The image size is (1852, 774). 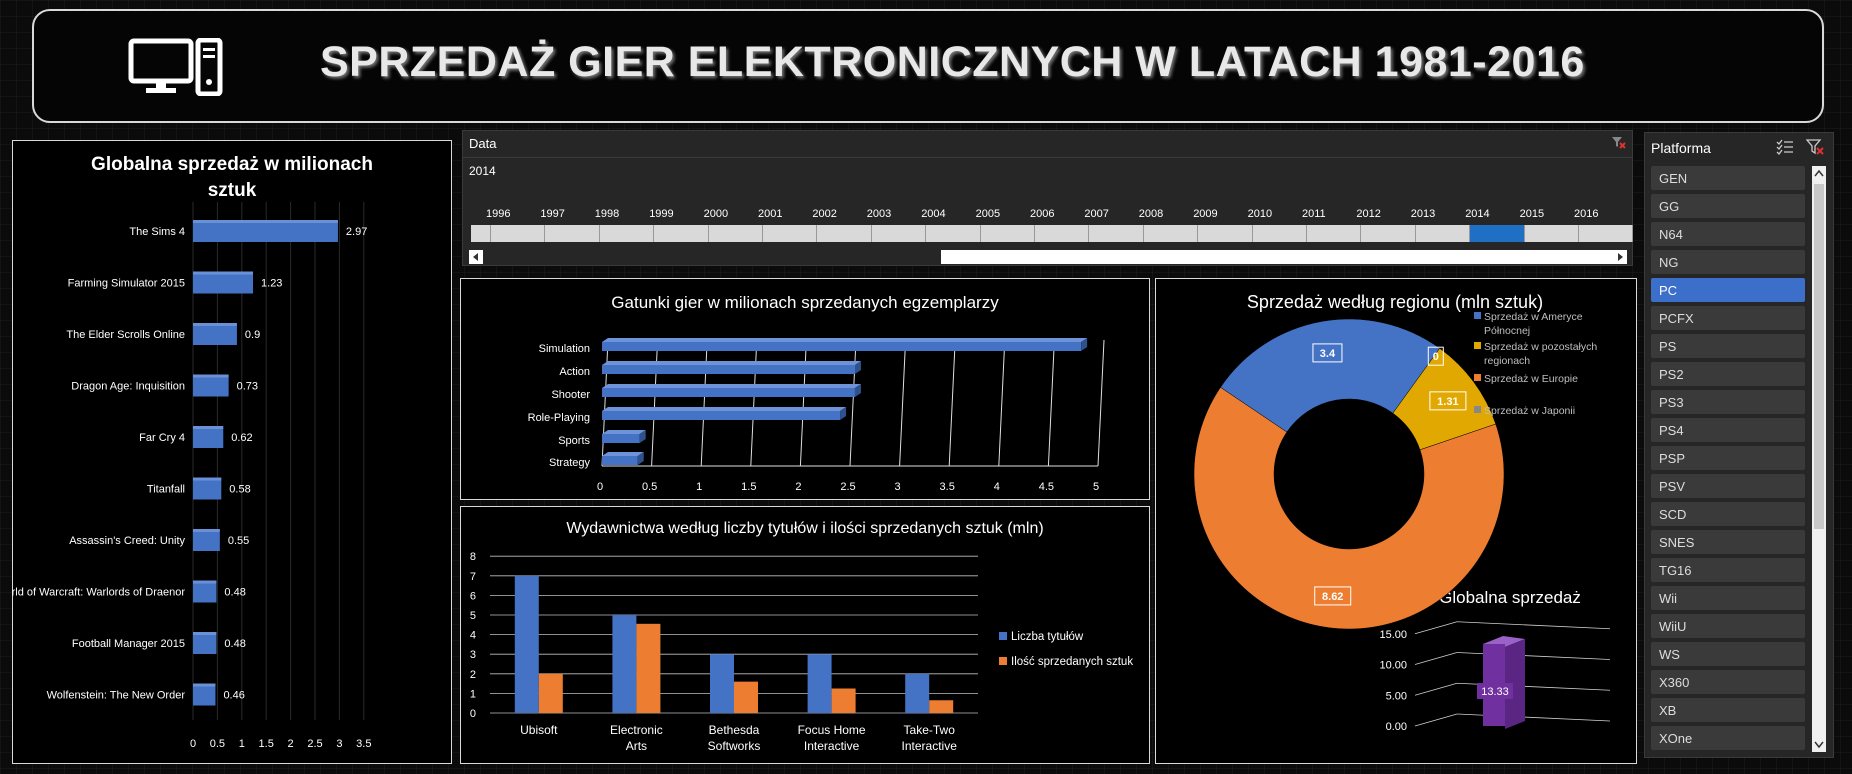 What do you see at coordinates (242, 744) in the screenshot?
I see `x-tick-label: 1` at bounding box center [242, 744].